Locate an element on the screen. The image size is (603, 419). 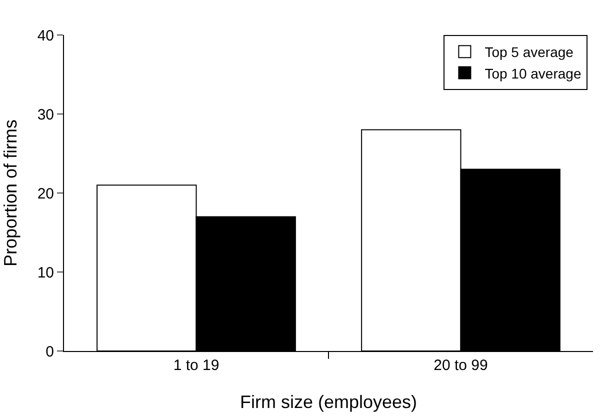
y-tick-label: 20 is located at coordinates (45, 193).